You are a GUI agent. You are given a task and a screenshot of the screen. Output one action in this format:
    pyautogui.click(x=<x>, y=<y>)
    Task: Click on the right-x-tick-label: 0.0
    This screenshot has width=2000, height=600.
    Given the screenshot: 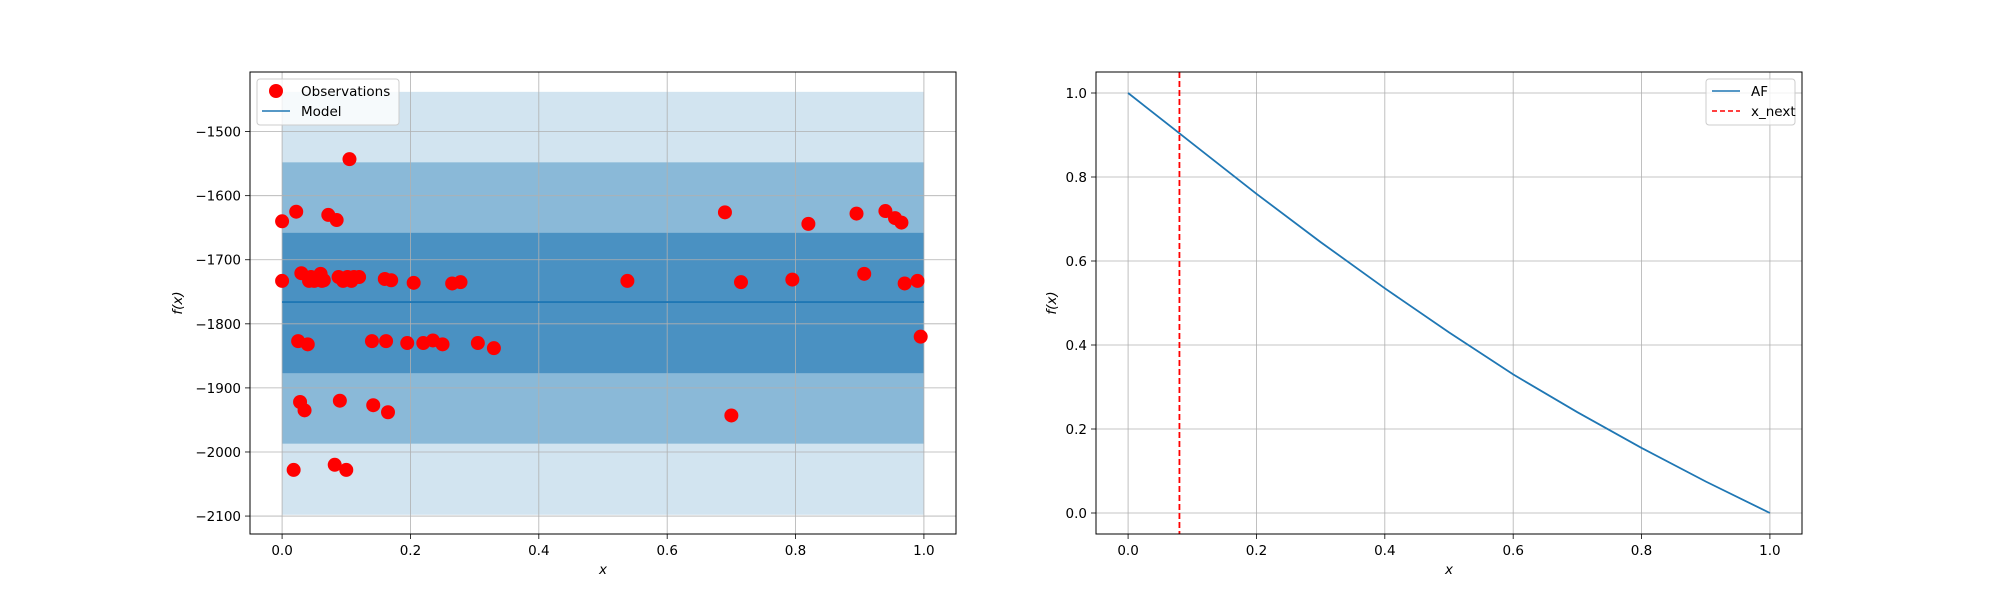 What is the action you would take?
    pyautogui.click(x=1127, y=551)
    